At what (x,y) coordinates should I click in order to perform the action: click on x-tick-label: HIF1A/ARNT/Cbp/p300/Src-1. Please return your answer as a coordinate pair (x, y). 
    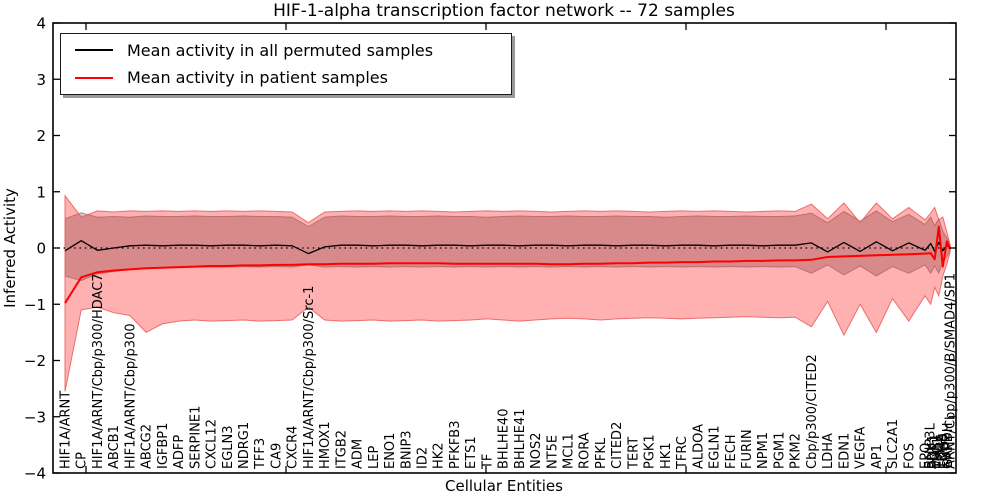
    Looking at the image, I should click on (309, 377).